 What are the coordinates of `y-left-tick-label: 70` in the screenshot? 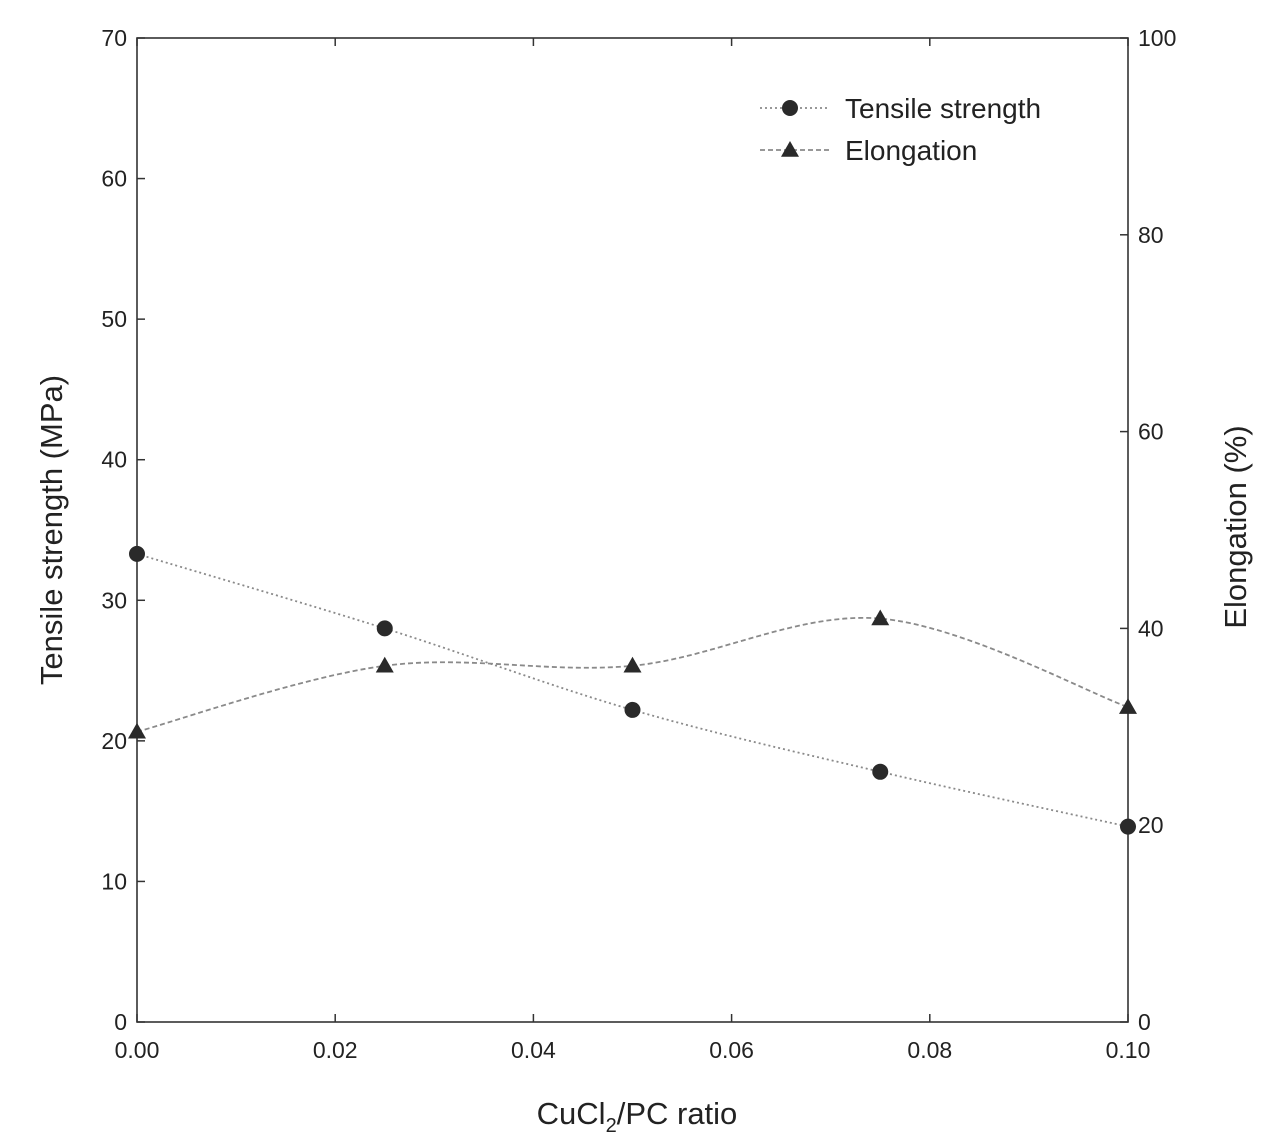 It's located at (114, 38).